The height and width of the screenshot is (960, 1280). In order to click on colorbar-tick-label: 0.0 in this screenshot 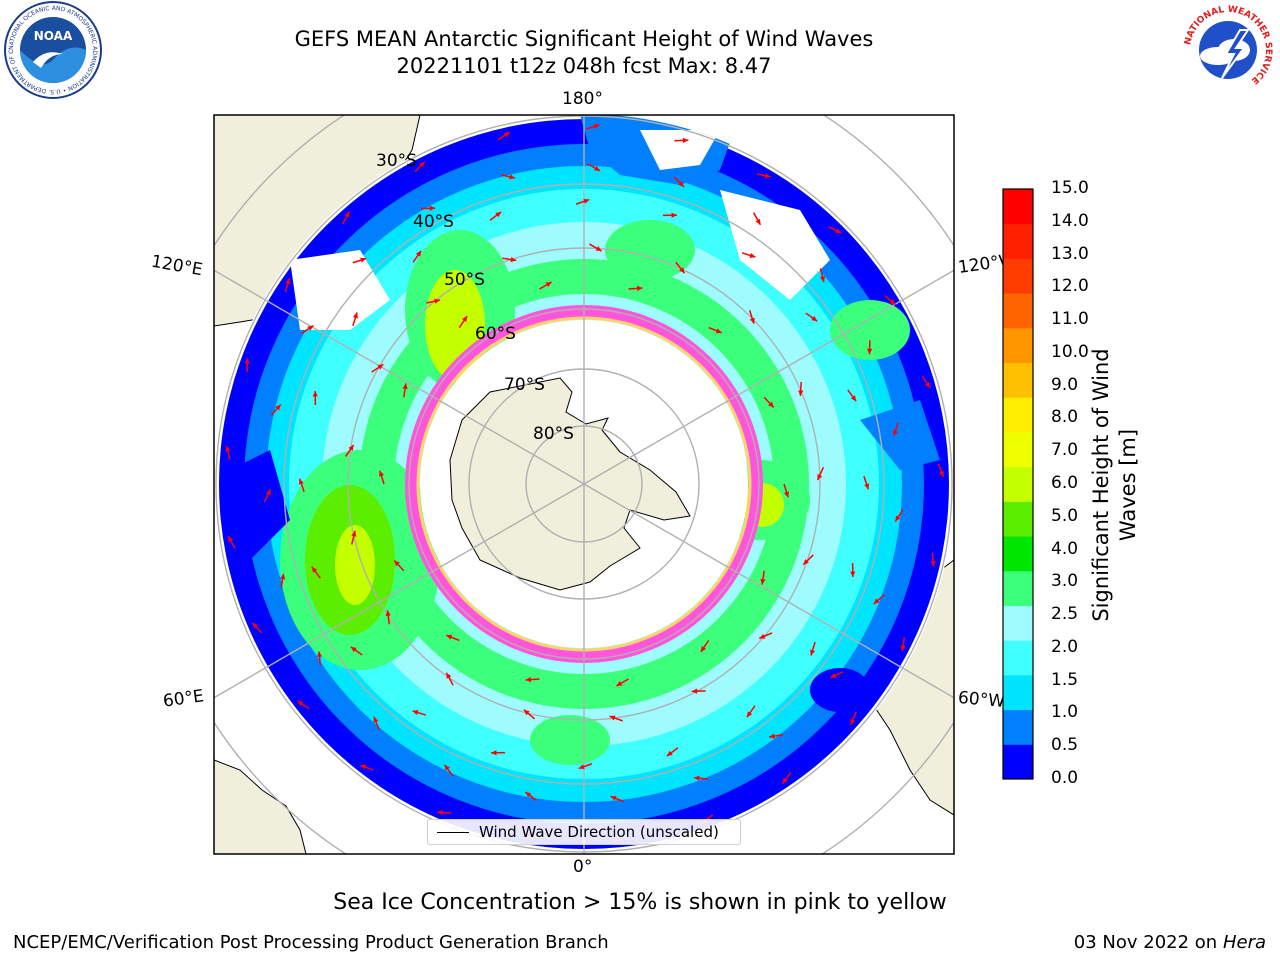, I will do `click(1065, 778)`.